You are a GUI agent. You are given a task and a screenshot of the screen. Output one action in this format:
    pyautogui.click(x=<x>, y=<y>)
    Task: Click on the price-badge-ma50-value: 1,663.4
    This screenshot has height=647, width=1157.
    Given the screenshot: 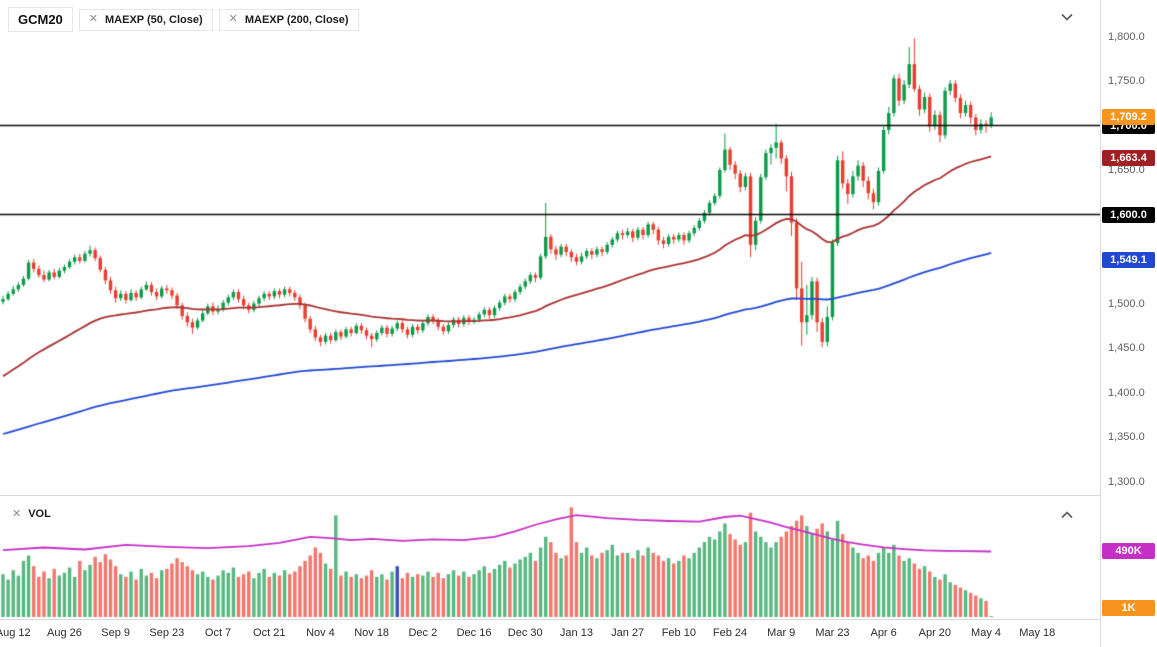 What is the action you would take?
    pyautogui.click(x=1128, y=158)
    